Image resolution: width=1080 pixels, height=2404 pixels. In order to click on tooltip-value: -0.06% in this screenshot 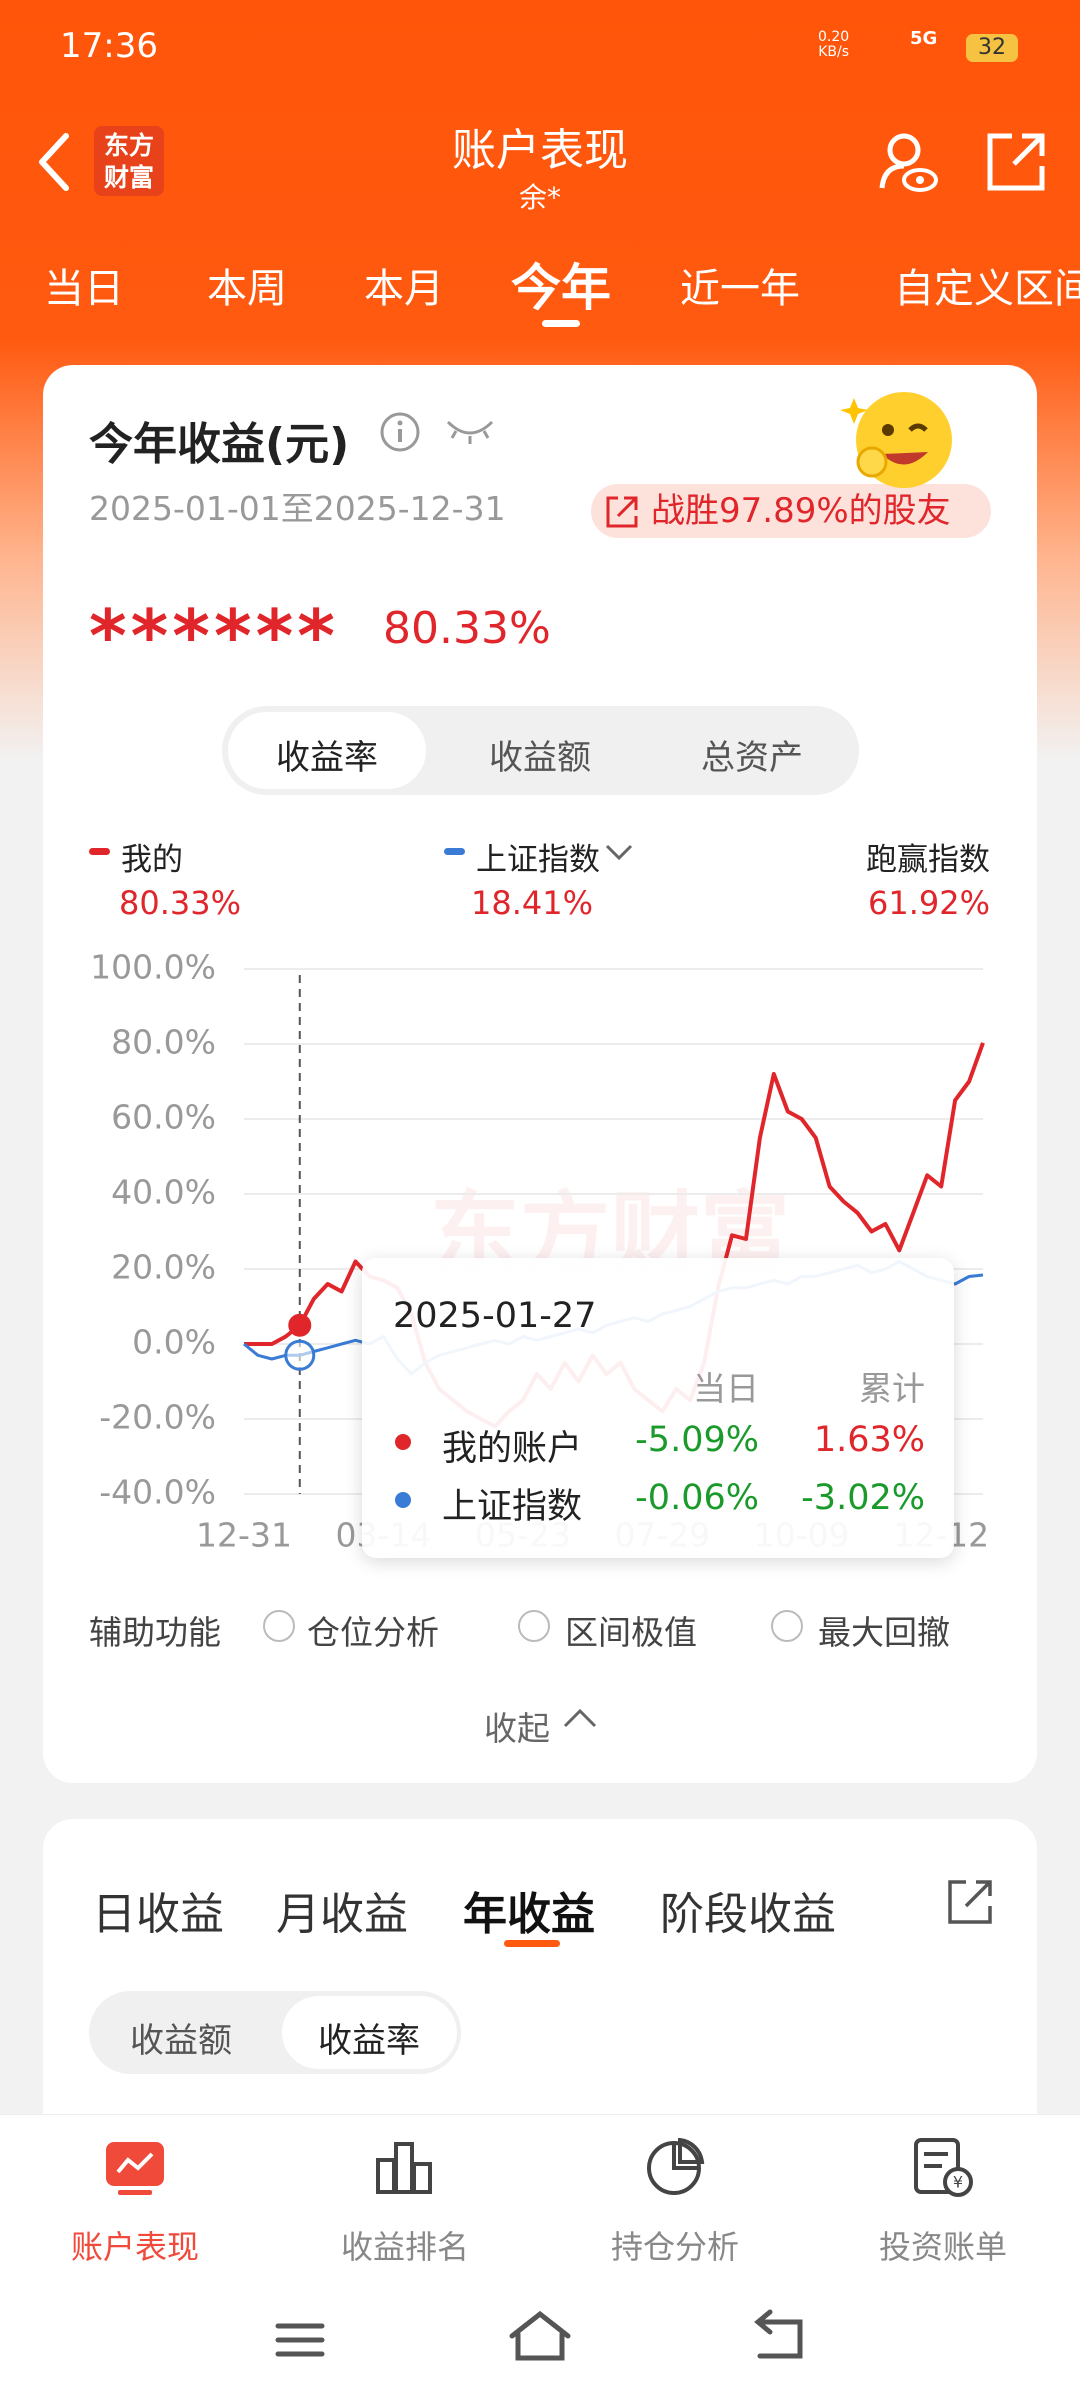, I will do `click(697, 1498)`.